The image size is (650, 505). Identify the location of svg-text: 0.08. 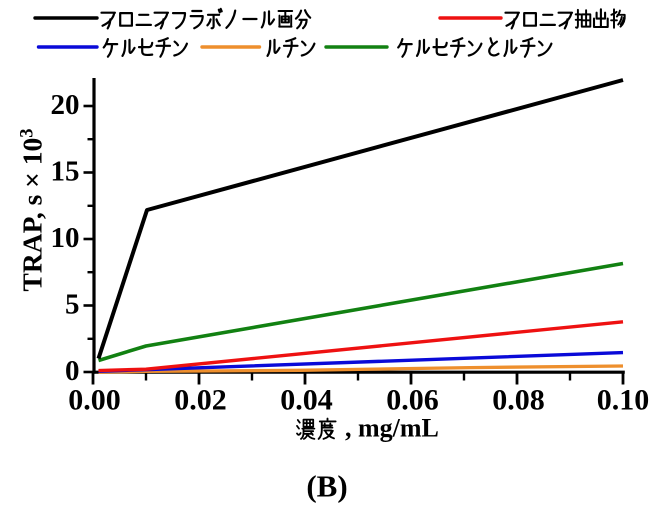
(518, 400).